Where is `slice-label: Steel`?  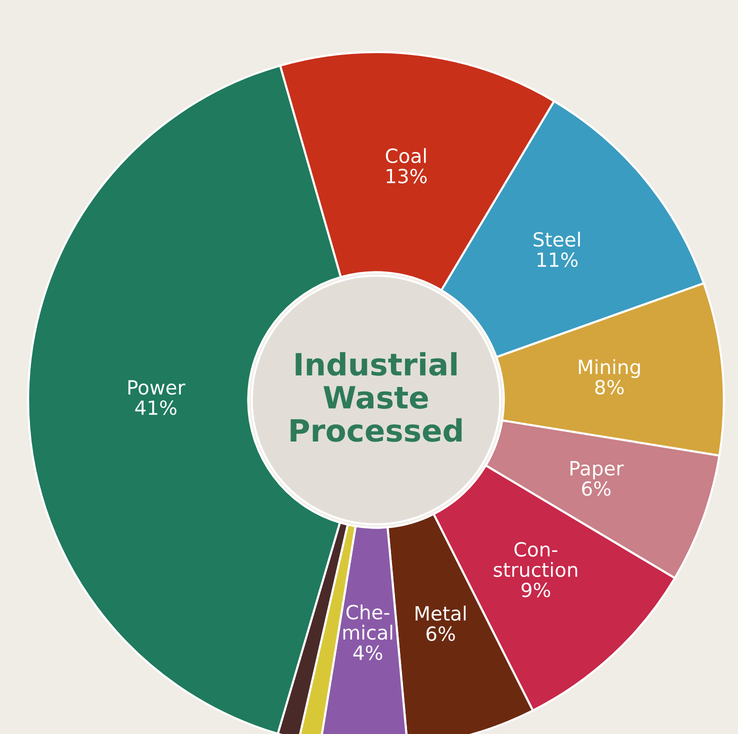
slice-label: Steel is located at coordinates (557, 239).